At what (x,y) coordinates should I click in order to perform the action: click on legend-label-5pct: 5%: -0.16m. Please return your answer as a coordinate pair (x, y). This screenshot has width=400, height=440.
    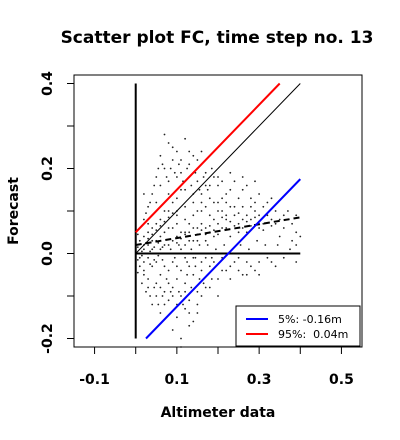
    Looking at the image, I should click on (310, 319).